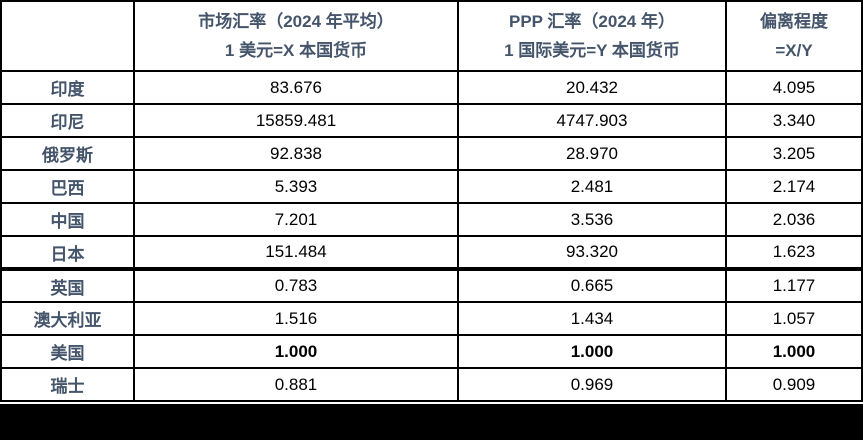  I want to click on col-header-deviation: 偏离程度 =X/Y, so click(794, 36).